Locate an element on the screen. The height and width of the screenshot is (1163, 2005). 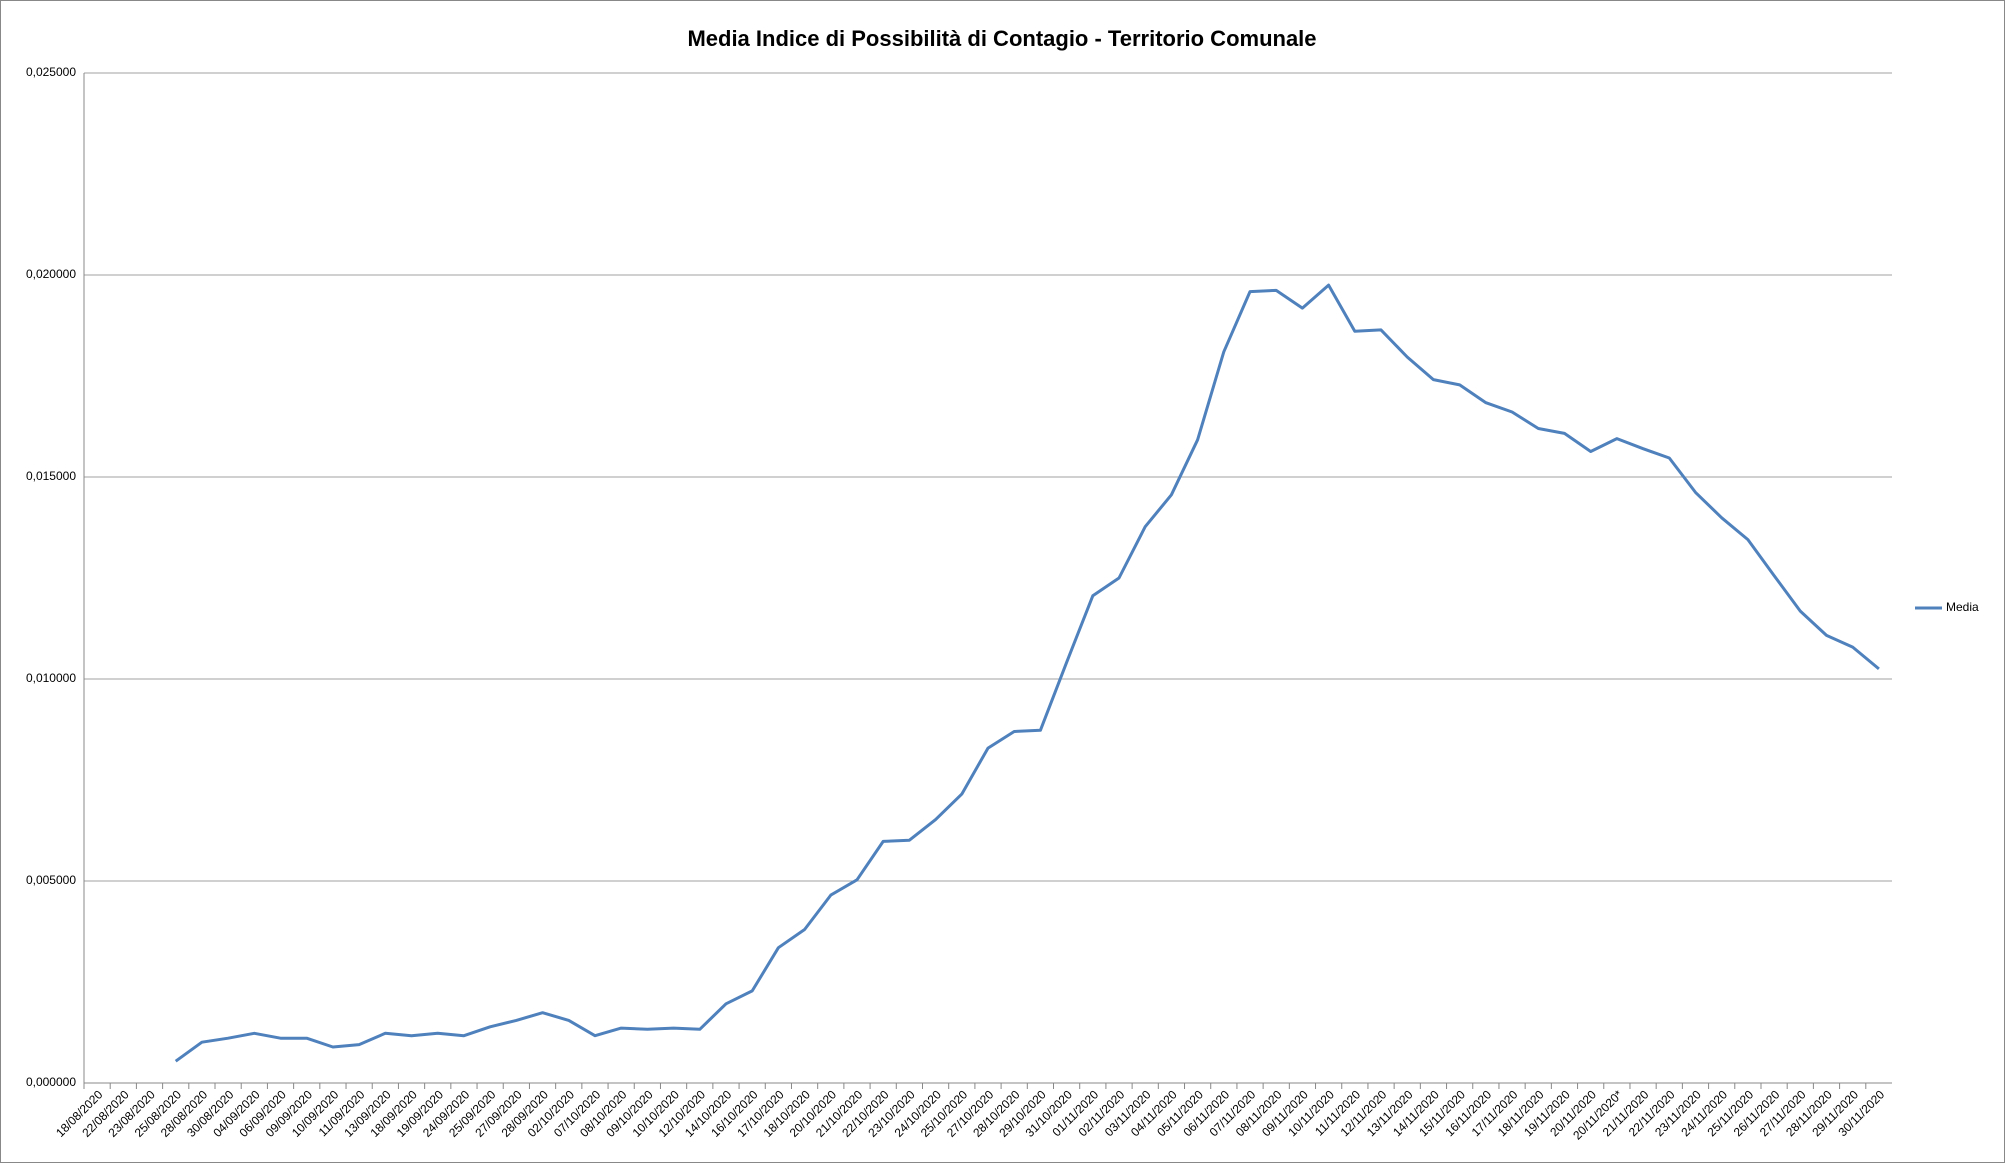
y-tick-label: 0,005000 is located at coordinates (51, 880).